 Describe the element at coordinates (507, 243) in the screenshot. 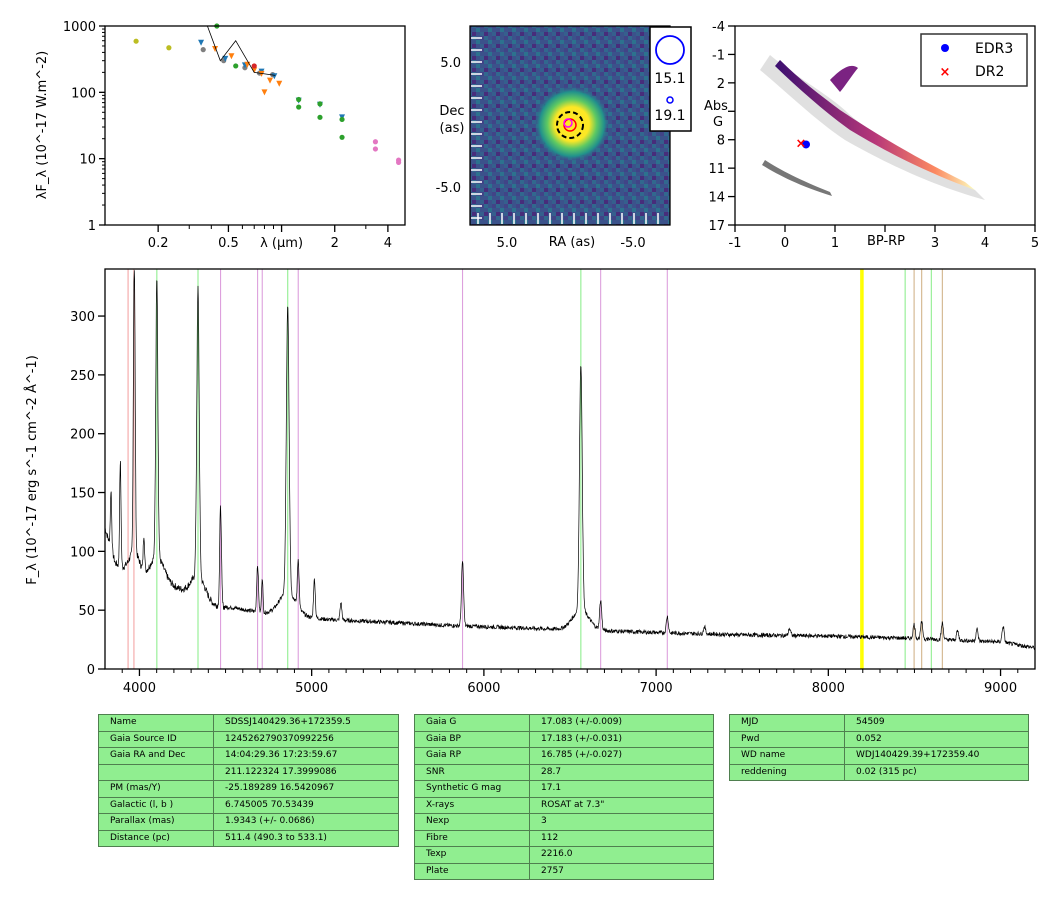

I see `image-xtick-1: 5.0` at that location.